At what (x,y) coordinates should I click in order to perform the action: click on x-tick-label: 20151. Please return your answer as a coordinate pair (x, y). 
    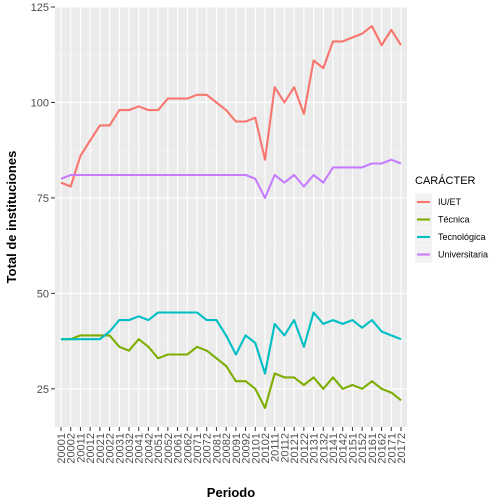
    Looking at the image, I should click on (353, 448).